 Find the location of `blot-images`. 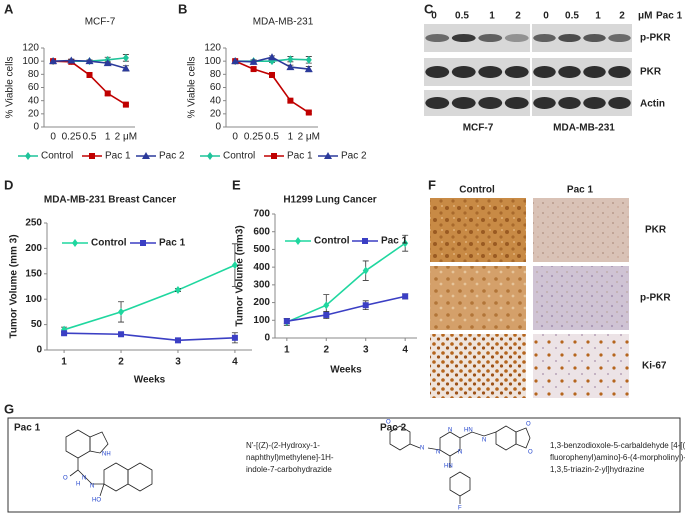

blot-images is located at coordinates (528, 70).